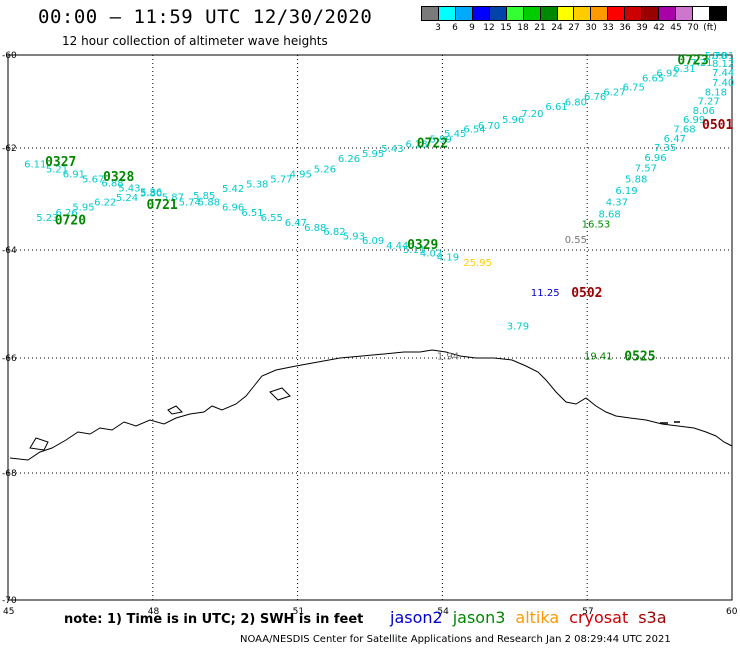  I want to click on wave-height-label: 4.19, so click(448, 257).